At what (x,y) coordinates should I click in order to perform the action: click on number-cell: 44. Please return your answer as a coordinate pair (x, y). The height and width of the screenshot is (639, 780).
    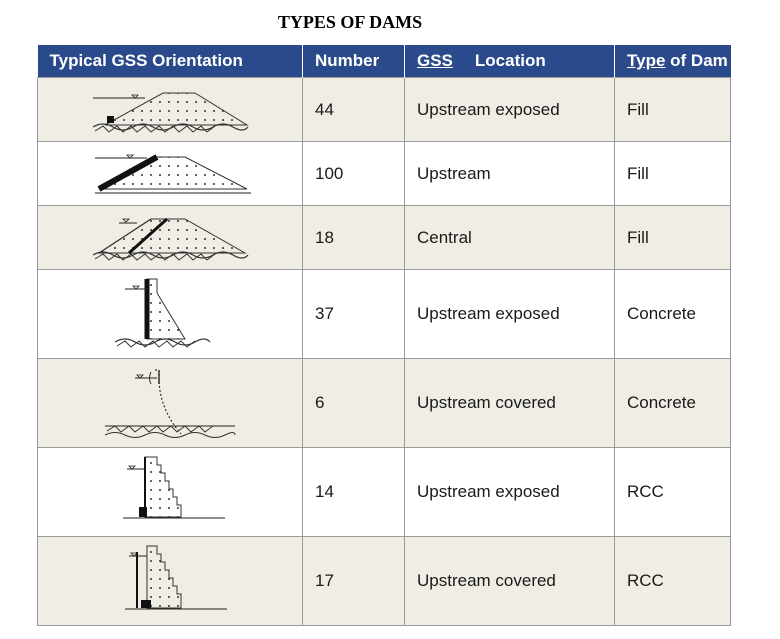
    Looking at the image, I should click on (353, 109).